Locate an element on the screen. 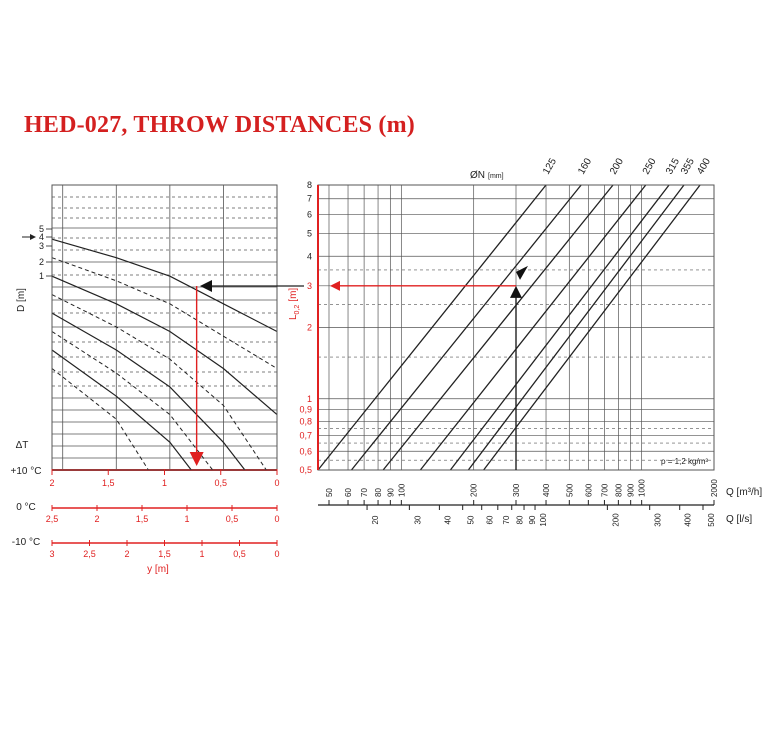 Image resolution: width=770 pixels, height=740 pixels. q-m3h-tick-label: 900 is located at coordinates (631, 490).